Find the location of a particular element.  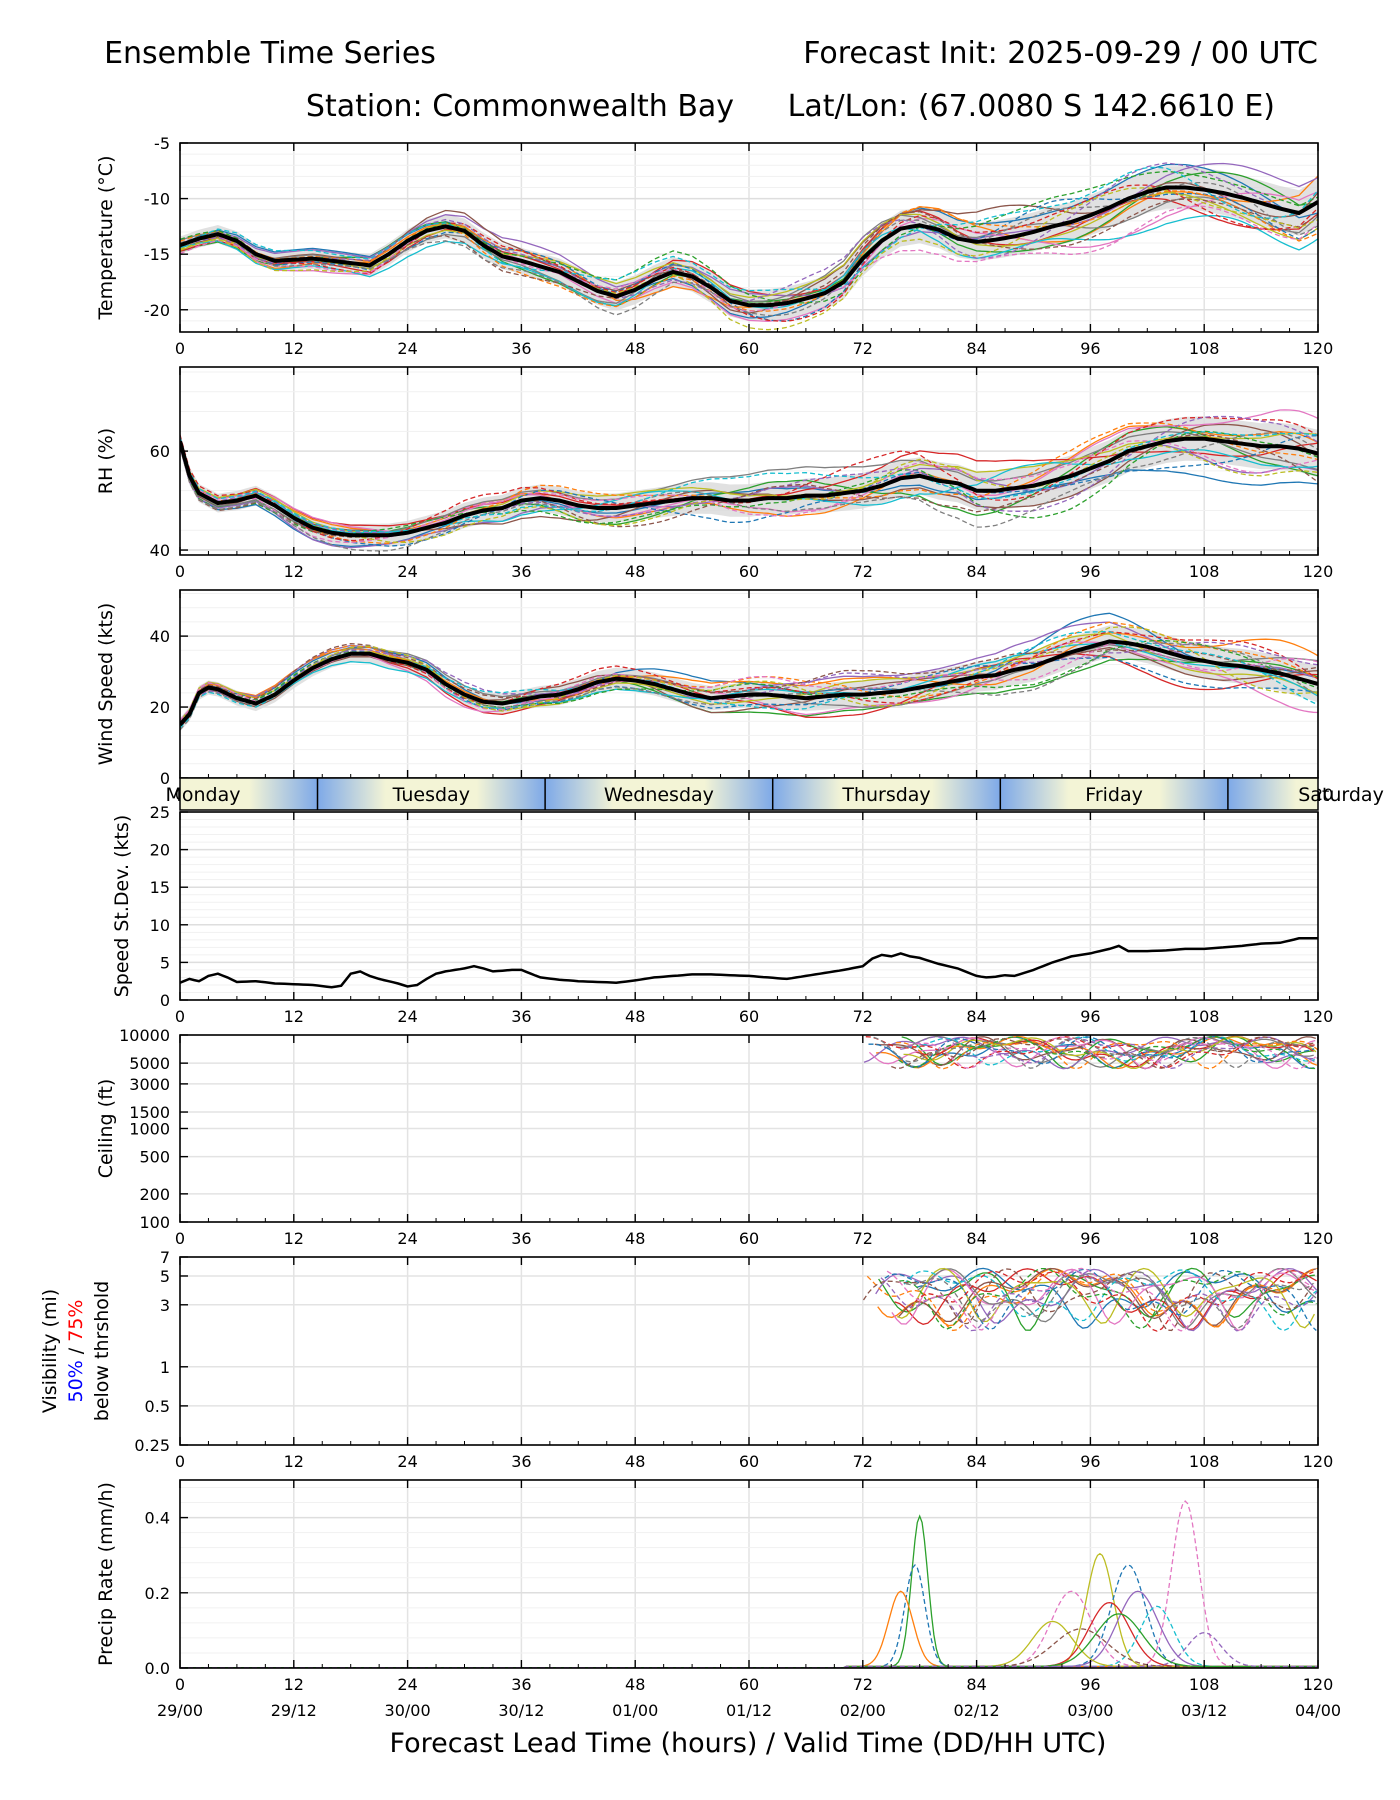

y-tick-labels: 75 3 1 0.5 0.25 is located at coordinates (161, 1351).